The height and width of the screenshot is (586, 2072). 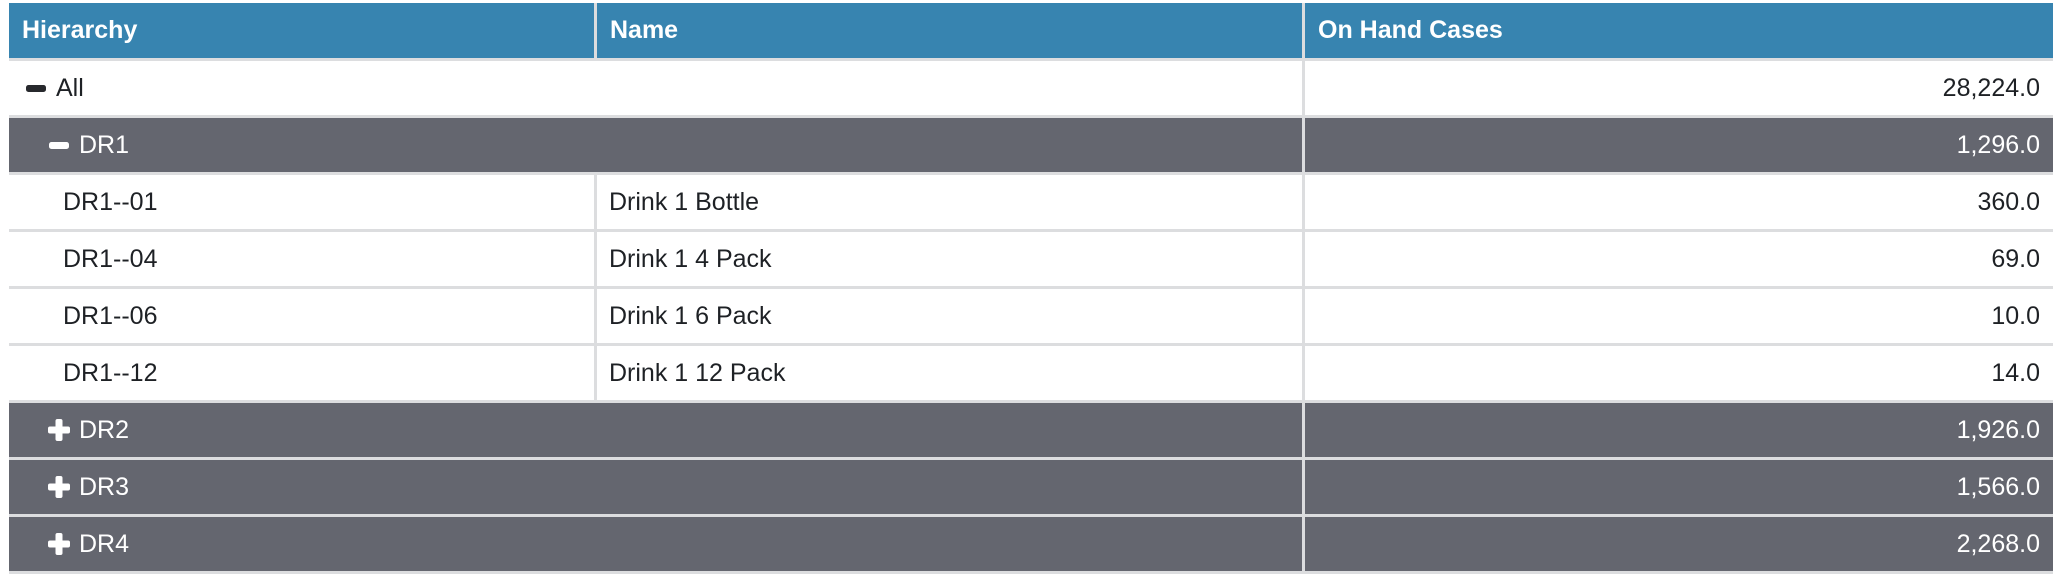 What do you see at coordinates (301, 202) in the screenshot?
I see `hierarchy-cell: DR1--01` at bounding box center [301, 202].